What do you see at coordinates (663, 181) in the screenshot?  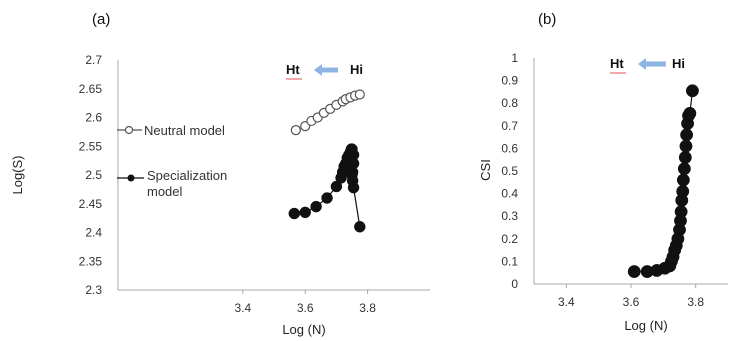 I see `panel-b-plot-area` at bounding box center [663, 181].